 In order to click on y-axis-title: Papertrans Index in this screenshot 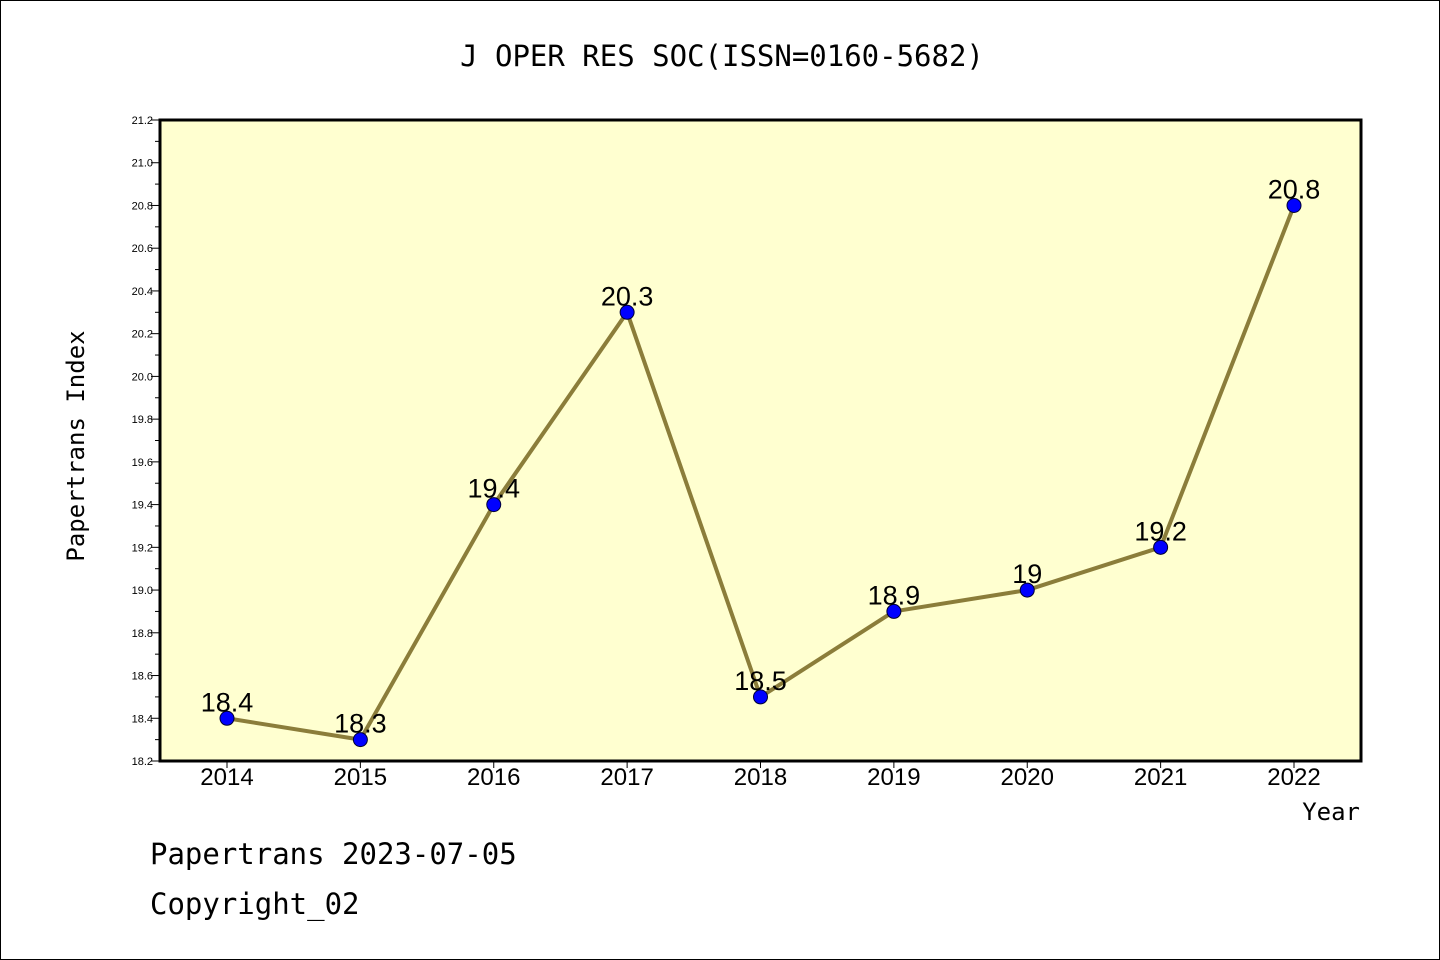, I will do `click(76, 445)`.